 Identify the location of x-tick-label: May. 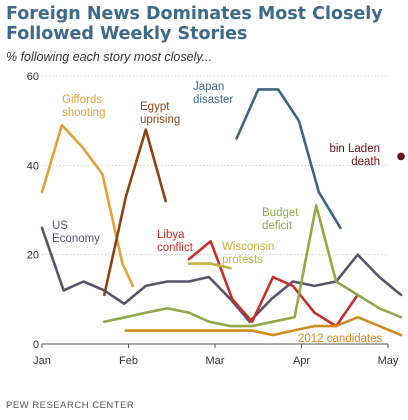
(388, 361).